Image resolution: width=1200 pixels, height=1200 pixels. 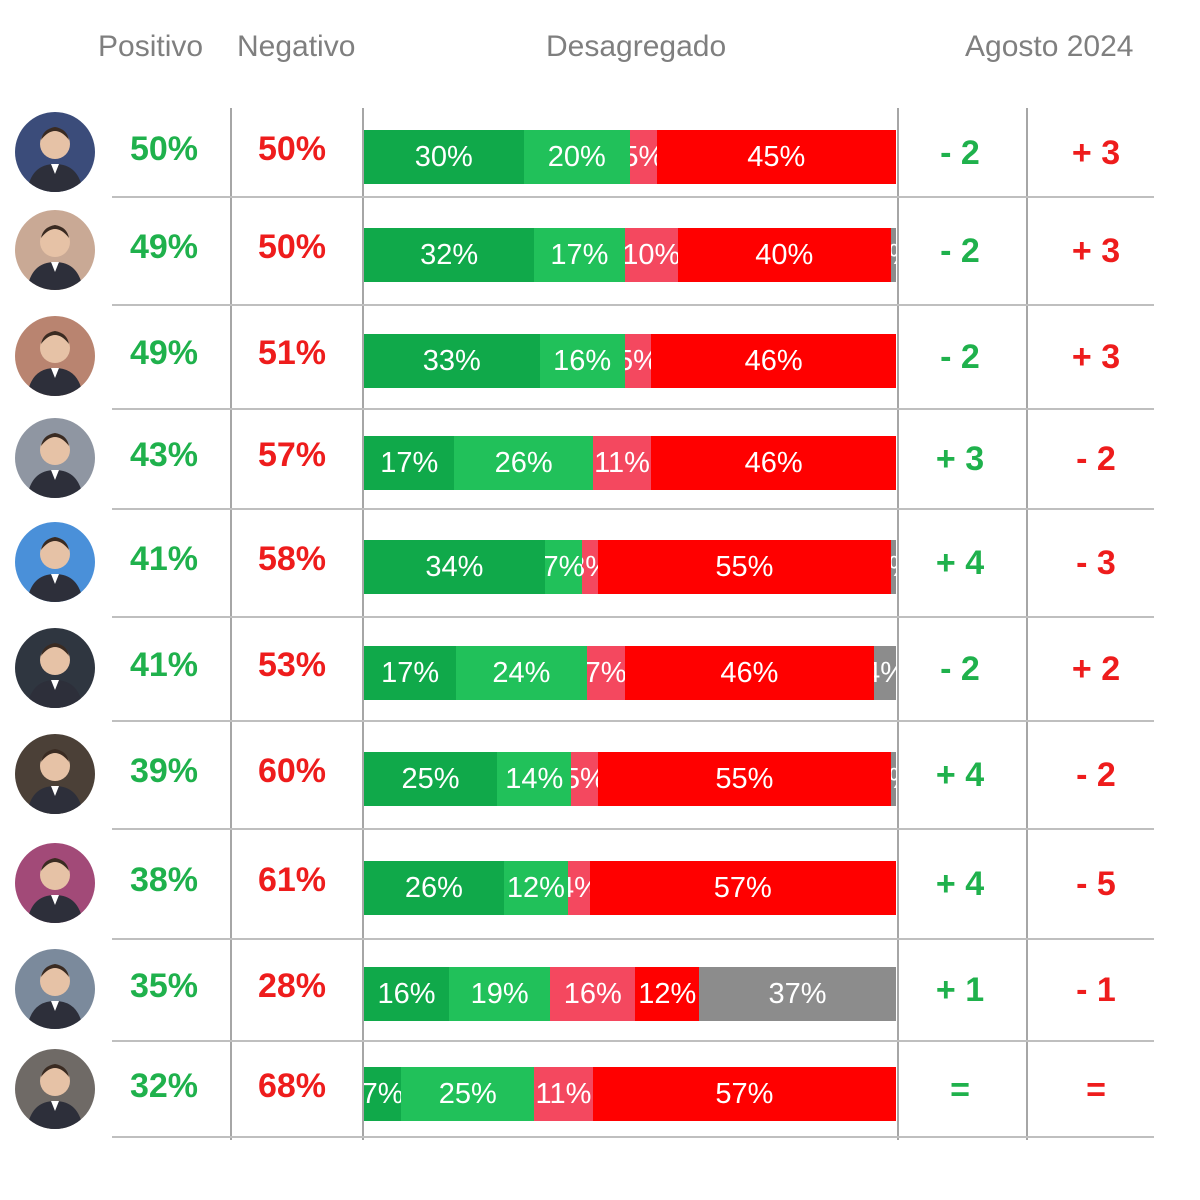 I want to click on positive-value: 50%, so click(x=164, y=149).